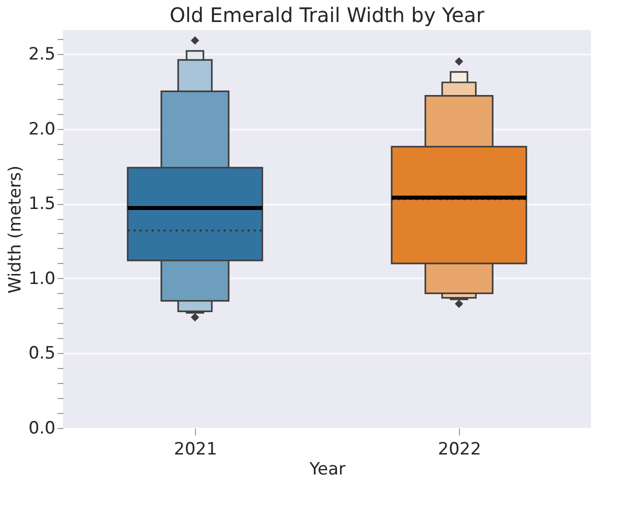 The height and width of the screenshot is (507, 619). I want to click on y-tick-label: 0.5, so click(42, 354).